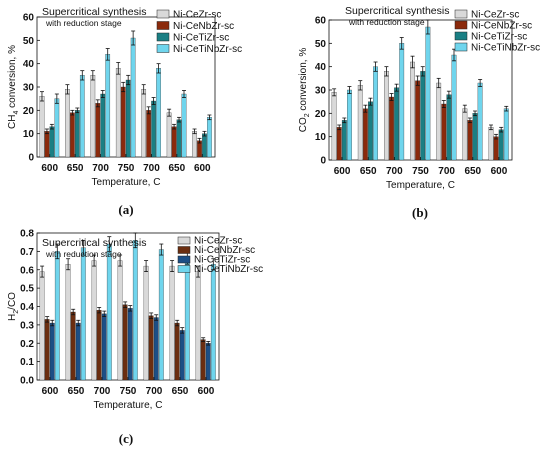 The width and height of the screenshot is (550, 450). I want to click on panel-label: (a), so click(125, 209).